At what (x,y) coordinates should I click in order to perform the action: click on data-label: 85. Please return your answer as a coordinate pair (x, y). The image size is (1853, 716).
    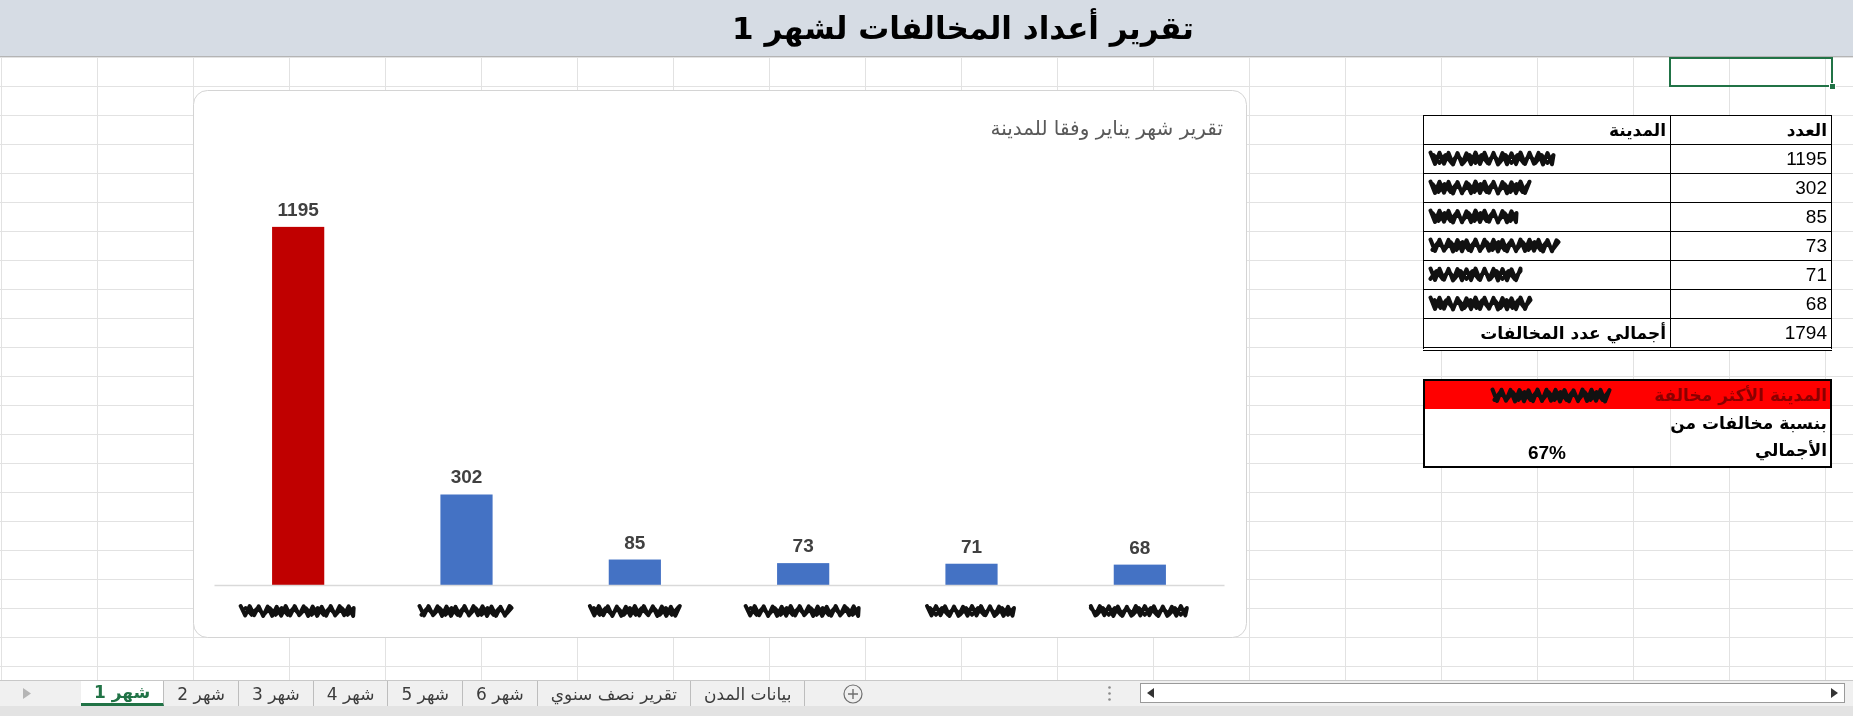
    Looking at the image, I should click on (635, 542).